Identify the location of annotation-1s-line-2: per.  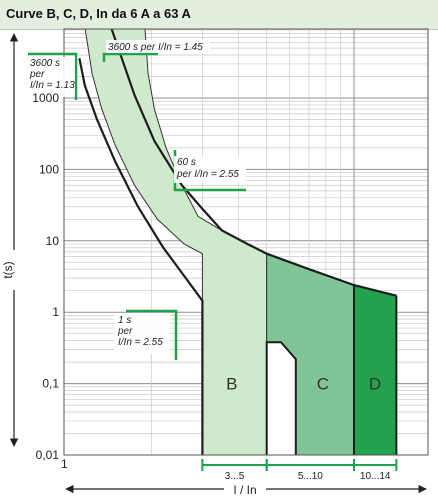
(125, 331).